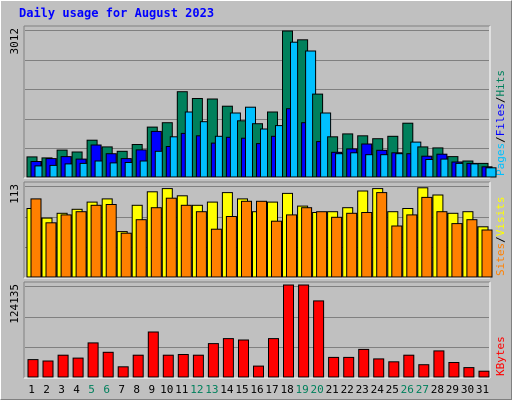 The image size is (512, 400). I want to click on chart-title: Daily usage for August 2023, so click(117, 13).